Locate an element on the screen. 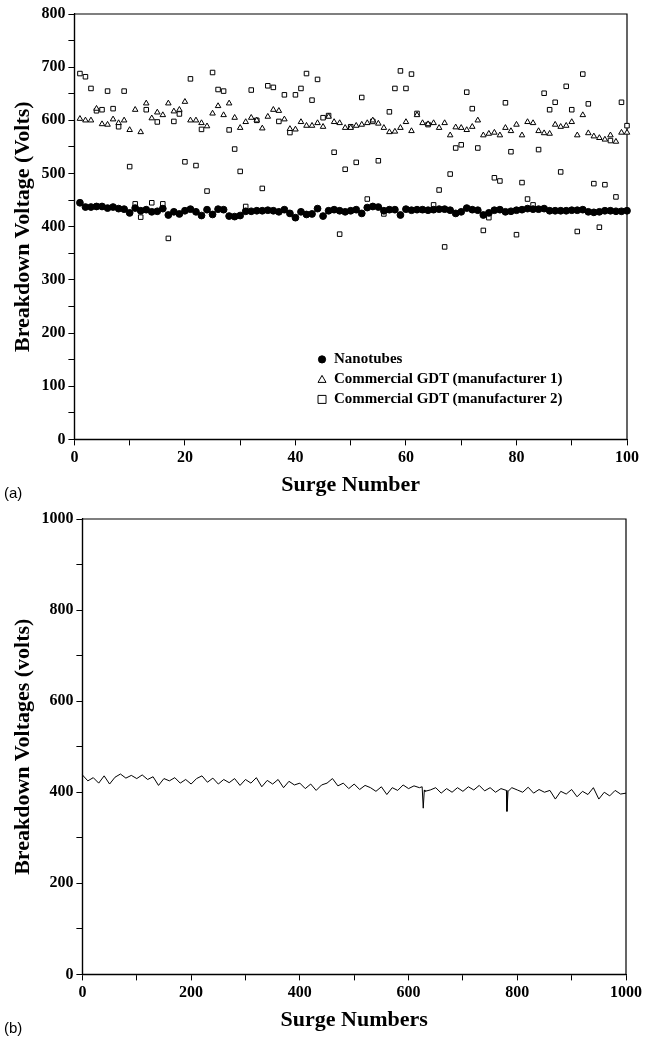  x-tick-label: 400 is located at coordinates (299, 992).